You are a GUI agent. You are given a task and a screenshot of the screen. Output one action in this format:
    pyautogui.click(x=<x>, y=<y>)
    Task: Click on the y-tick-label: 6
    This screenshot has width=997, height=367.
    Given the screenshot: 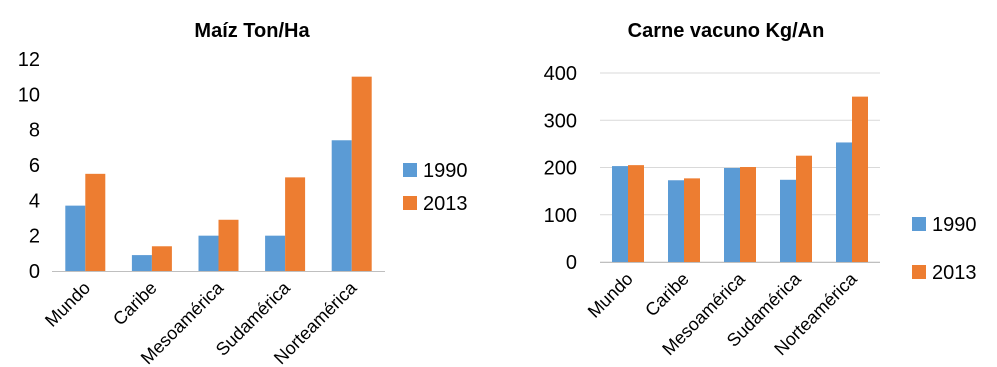 What is the action you would take?
    pyautogui.click(x=34, y=166)
    